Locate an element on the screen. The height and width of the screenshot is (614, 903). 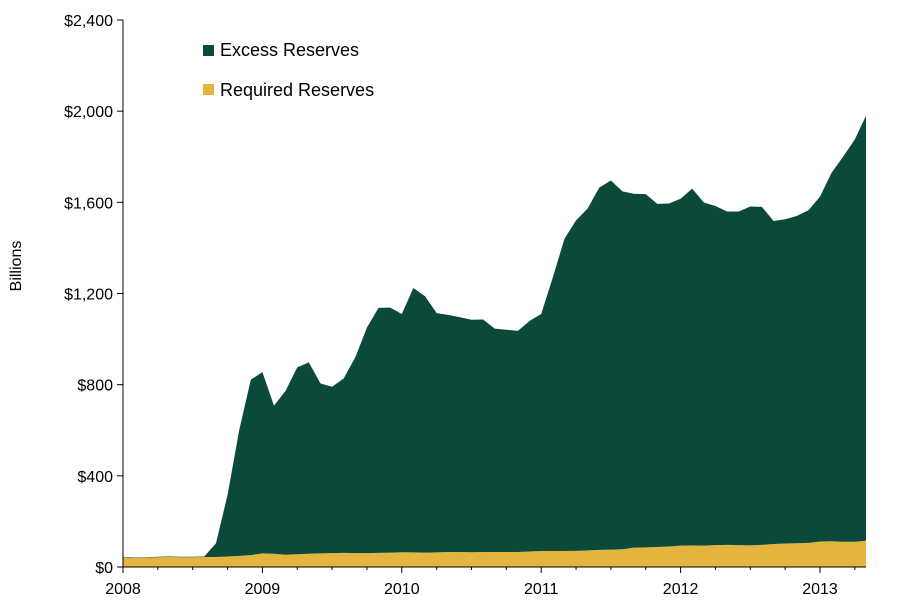
y-axis-label: Billions is located at coordinates (16, 266).